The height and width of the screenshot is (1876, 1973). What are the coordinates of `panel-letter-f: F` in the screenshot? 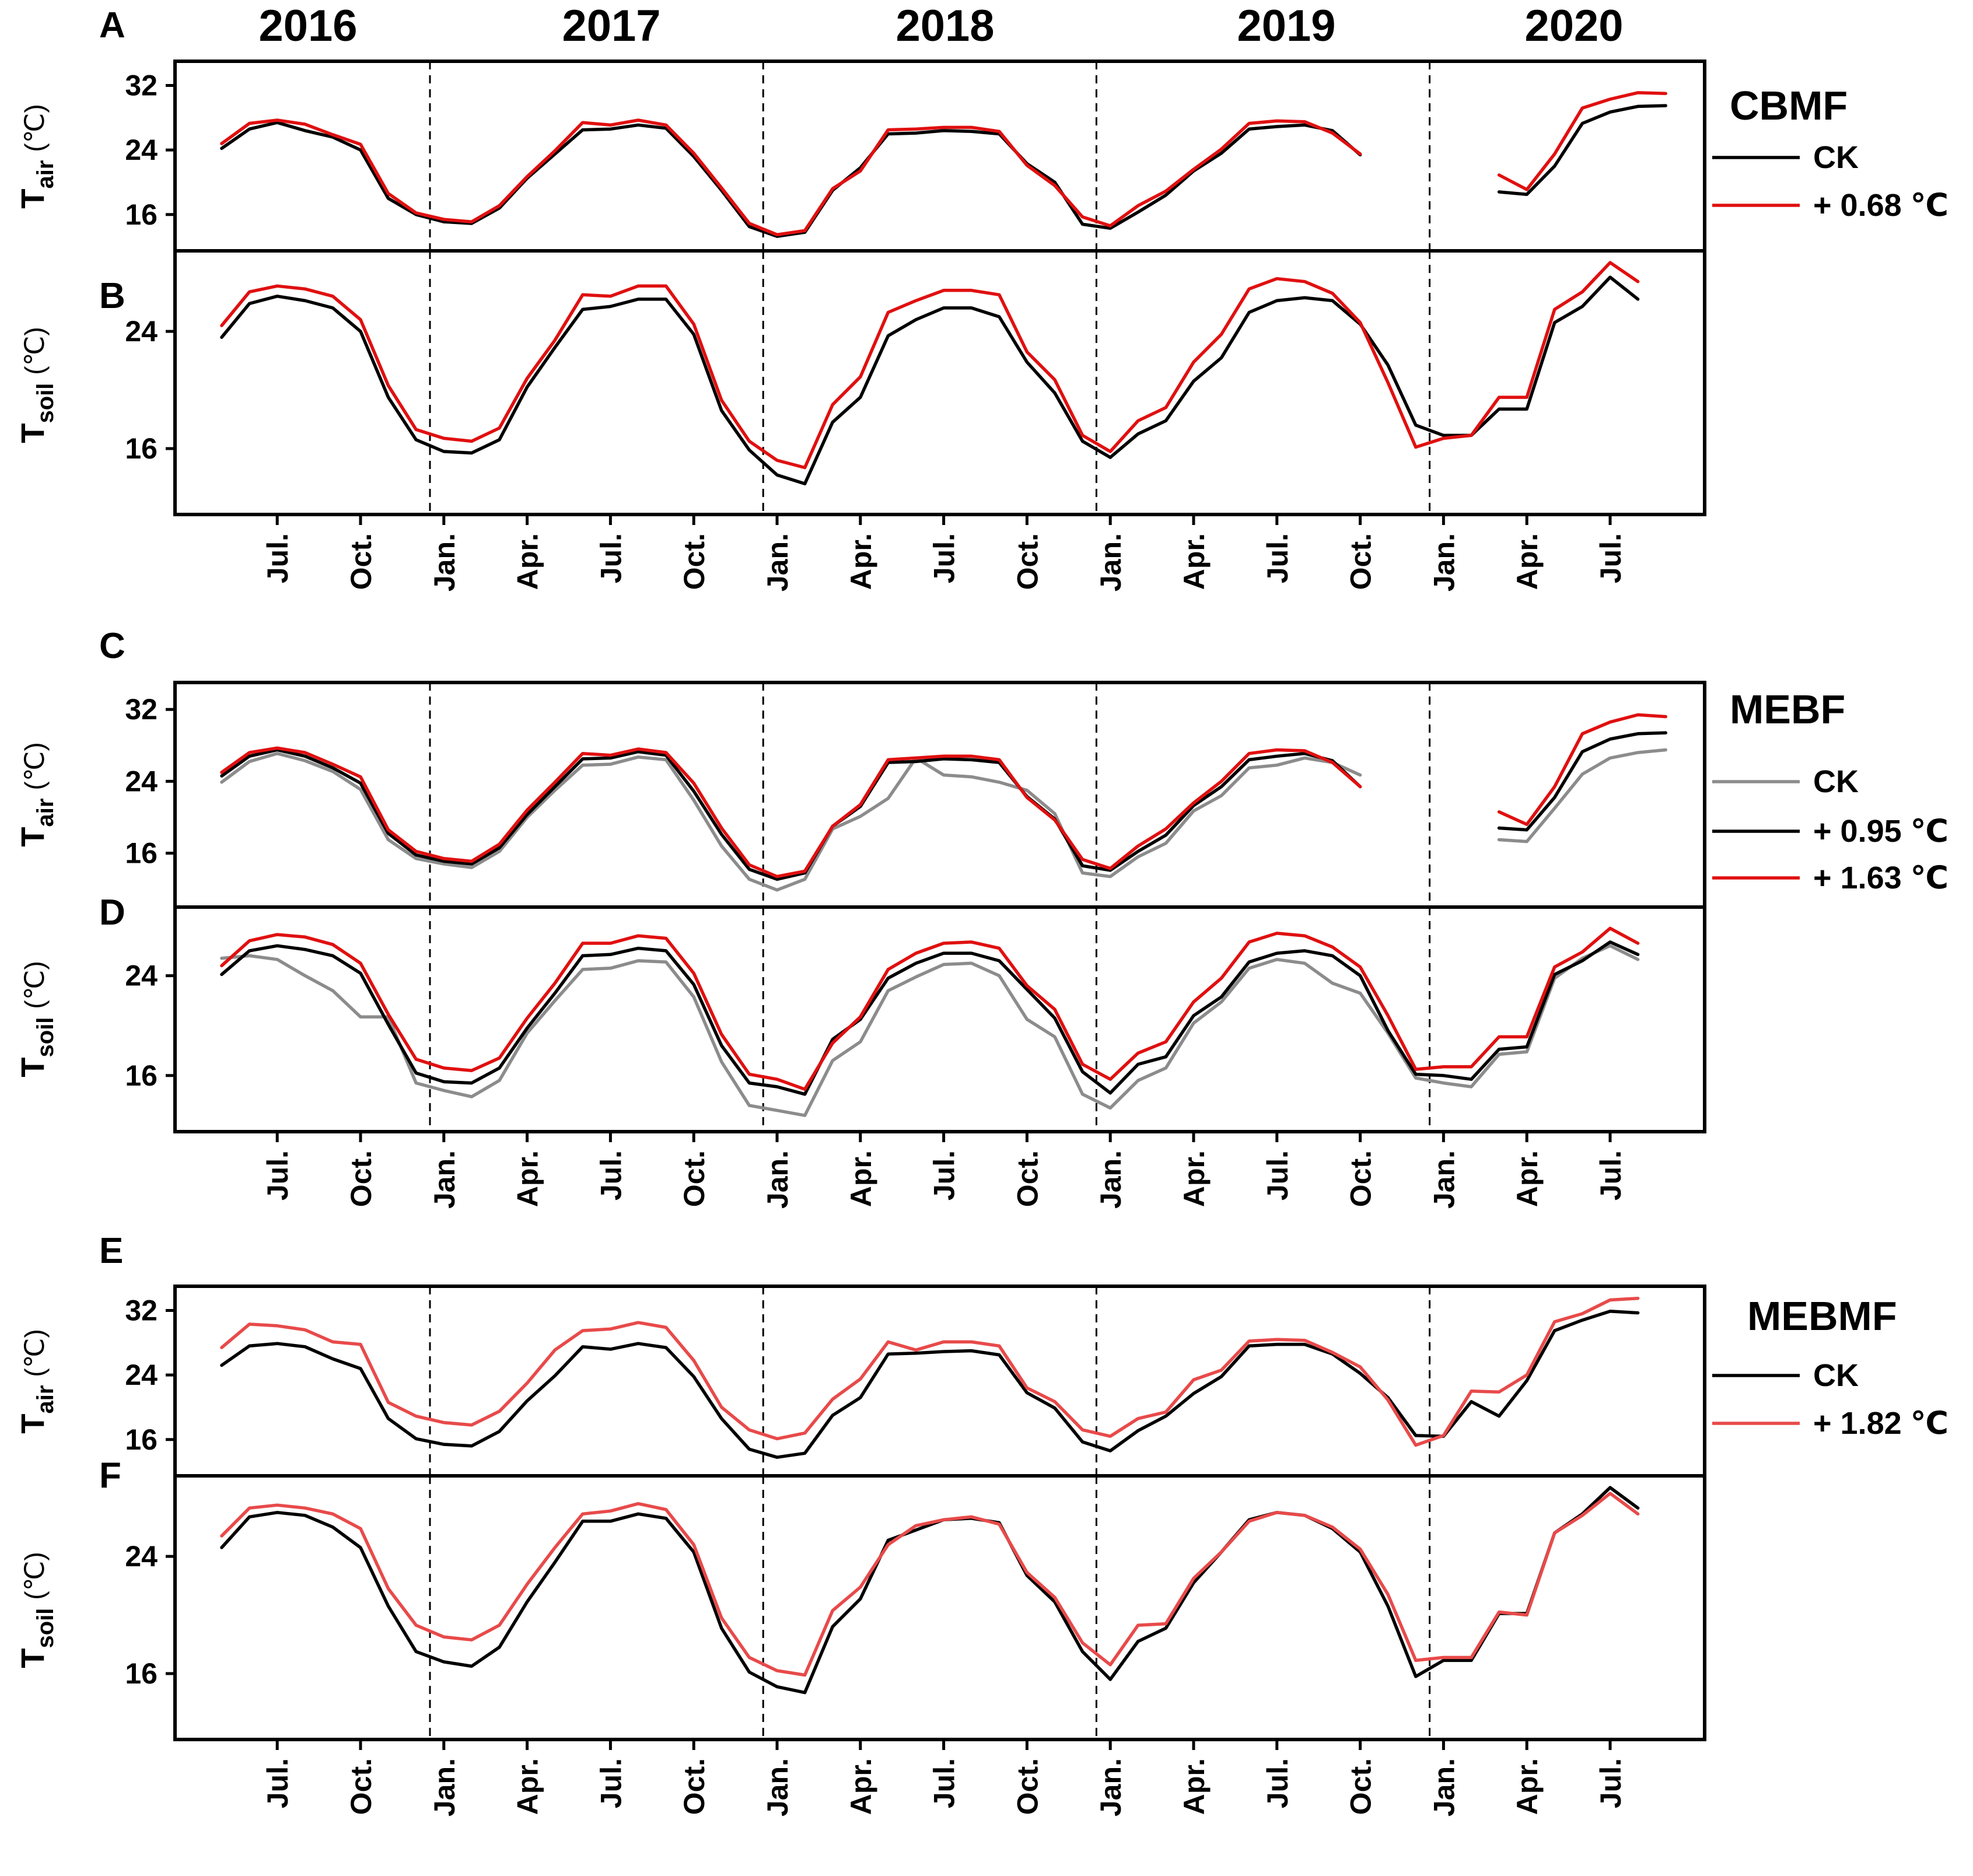 It's located at (110, 1475).